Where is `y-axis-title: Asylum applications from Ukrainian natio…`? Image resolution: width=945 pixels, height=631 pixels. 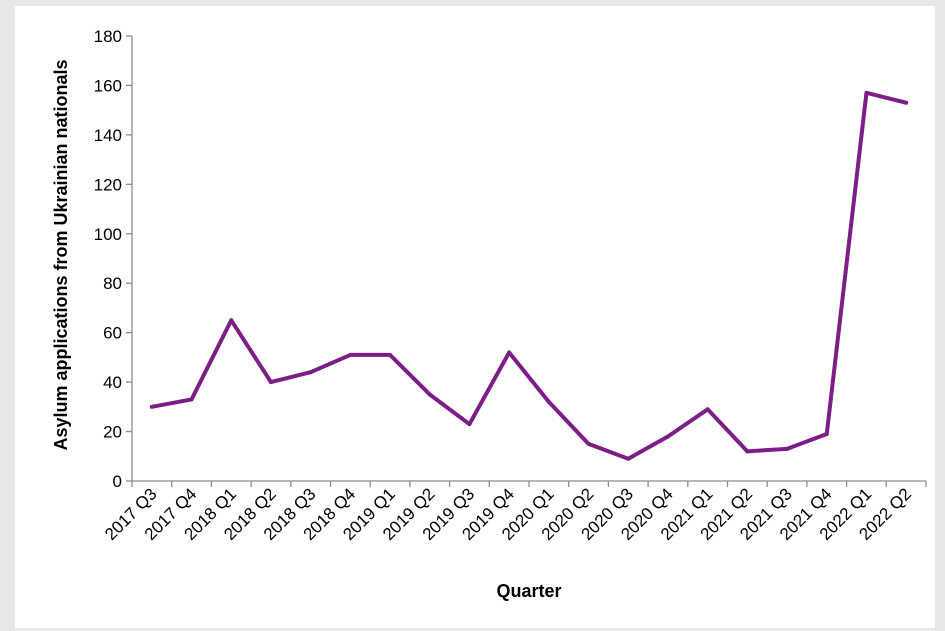 y-axis-title: Asylum applications from Ukrainian natio… is located at coordinates (61, 254).